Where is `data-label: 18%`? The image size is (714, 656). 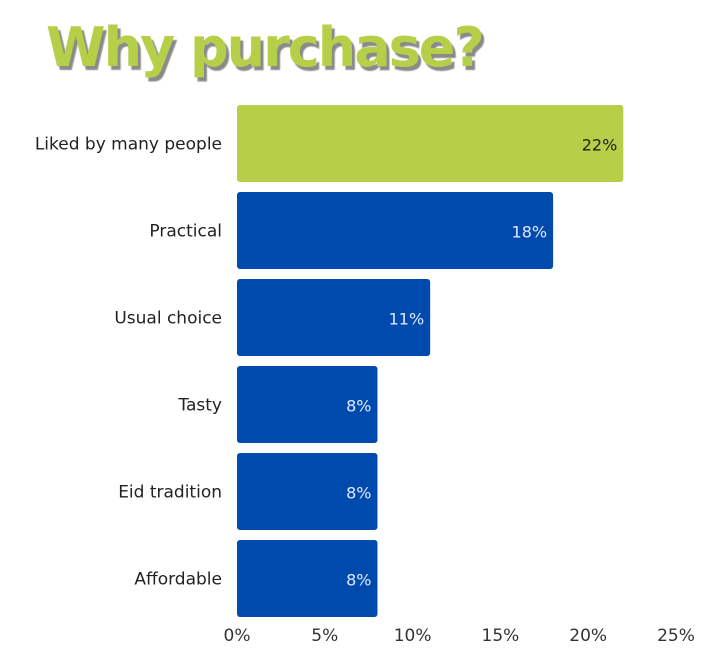
data-label: 18% is located at coordinates (530, 232).